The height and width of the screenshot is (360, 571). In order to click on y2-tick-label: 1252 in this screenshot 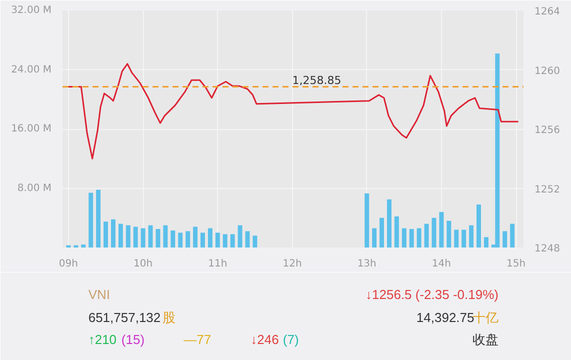, I will do `click(547, 190)`.